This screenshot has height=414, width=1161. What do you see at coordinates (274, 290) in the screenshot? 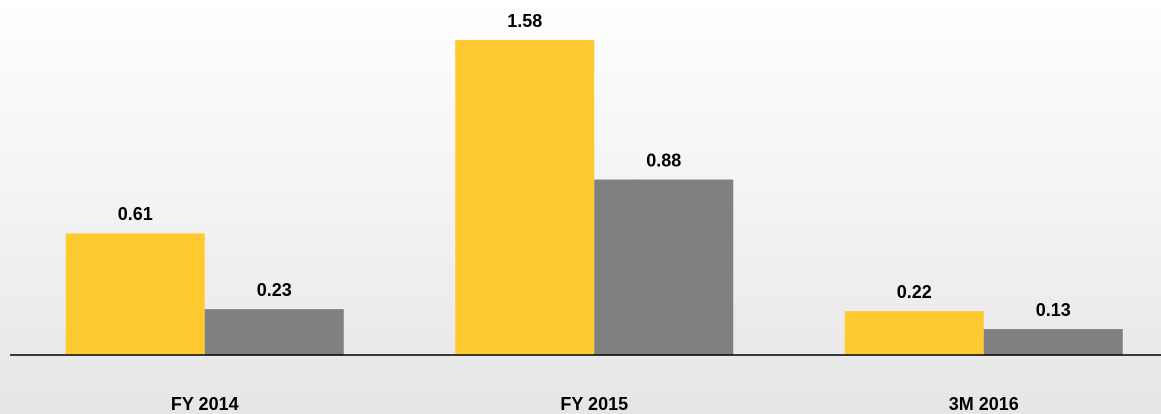
I see `data-label: 0.23` at bounding box center [274, 290].